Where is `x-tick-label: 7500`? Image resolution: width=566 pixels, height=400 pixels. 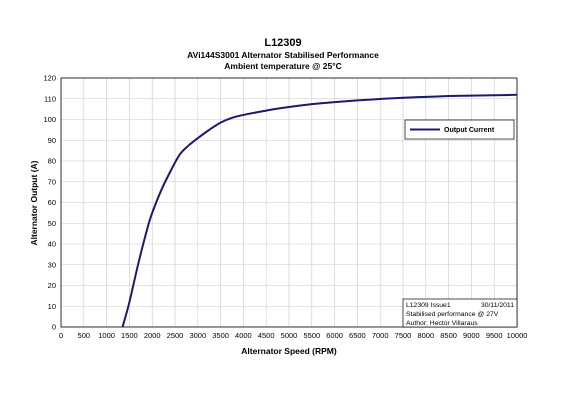 x-tick-label: 7500 is located at coordinates (403, 335).